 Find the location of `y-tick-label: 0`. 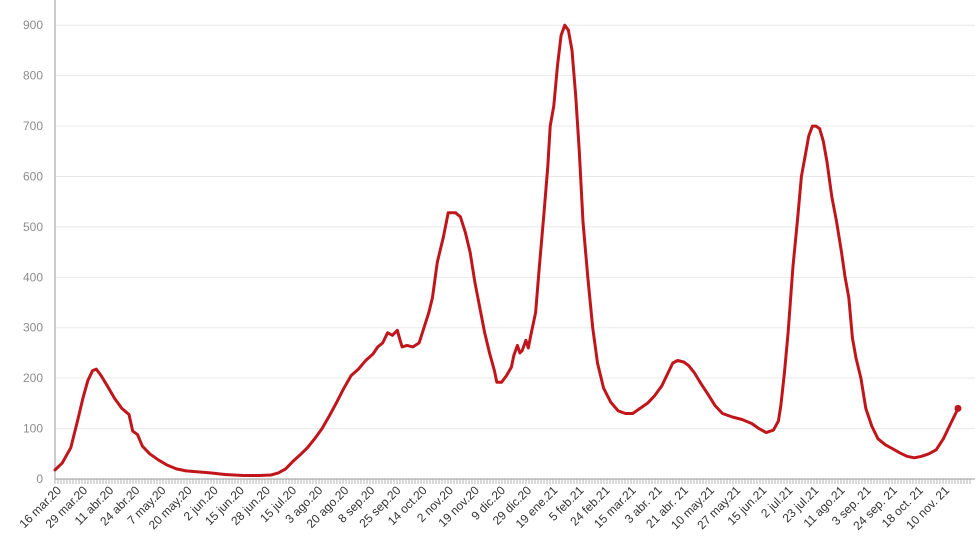

y-tick-label: 0 is located at coordinates (39, 479).